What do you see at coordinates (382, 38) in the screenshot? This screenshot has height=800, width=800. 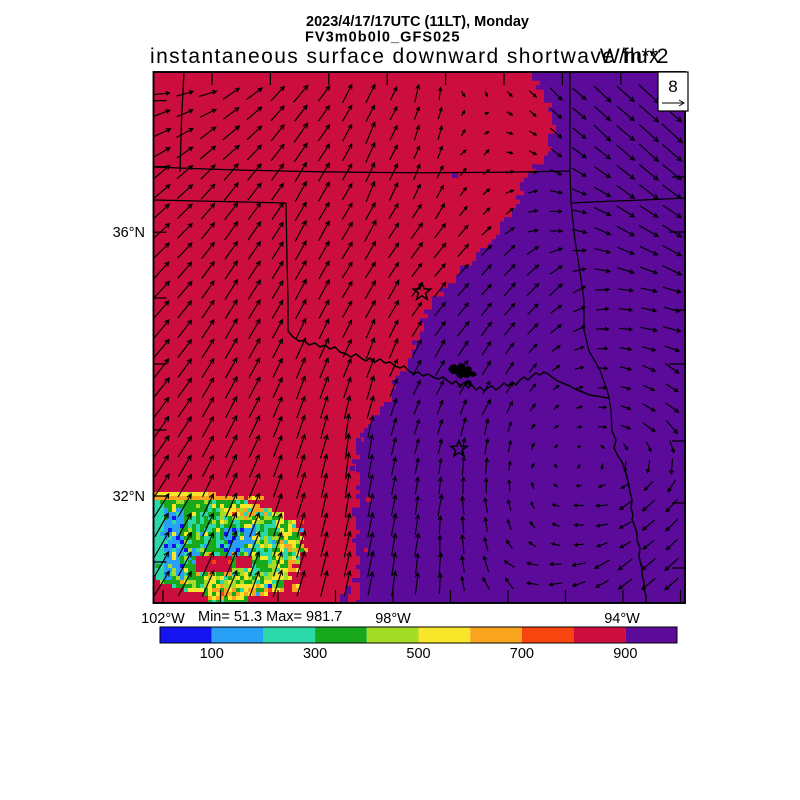 I see `svg-text: FV3m0b0l0_GFS025` at bounding box center [382, 38].